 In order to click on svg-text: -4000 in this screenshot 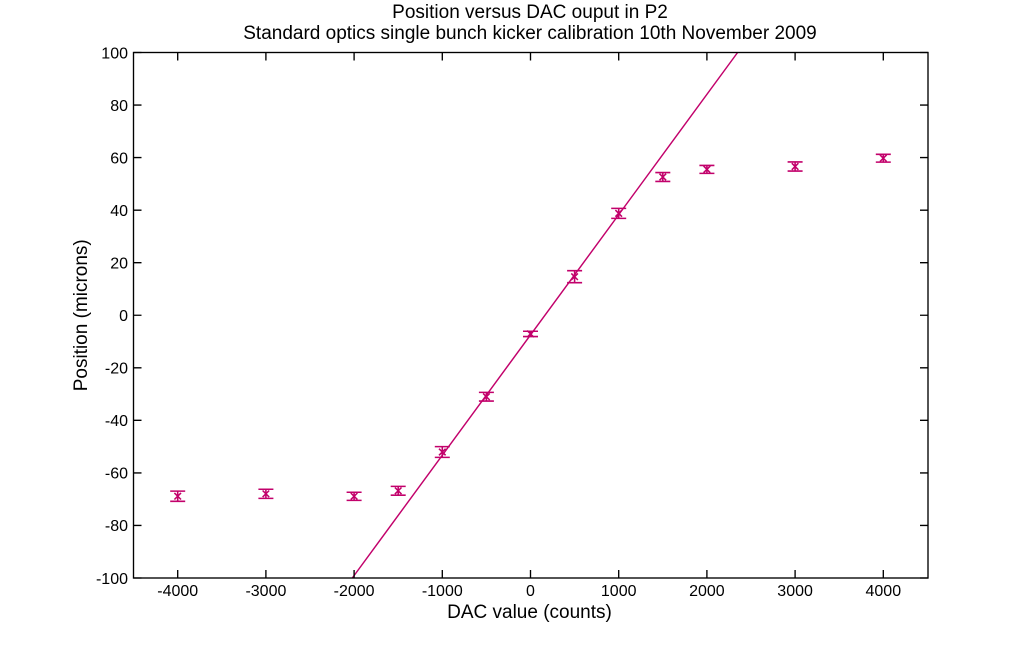, I will do `click(177, 591)`.